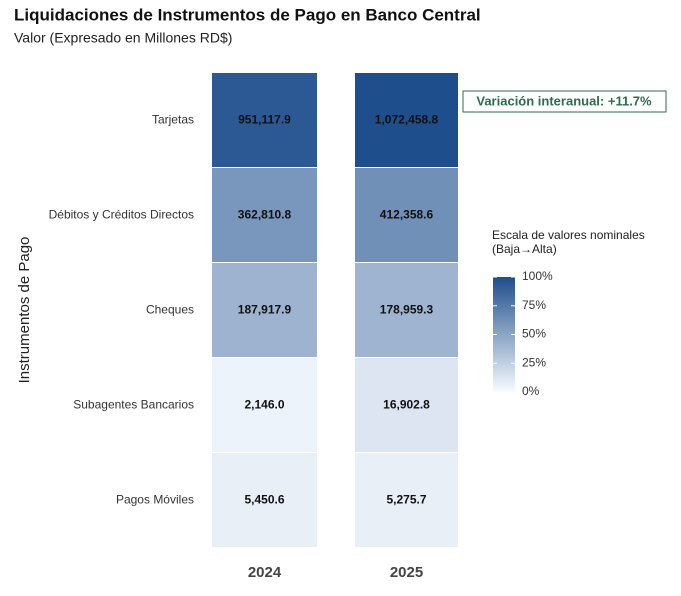 Image resolution: width=681 pixels, height=596 pixels. Describe the element at coordinates (121, 215) in the screenshot. I see `y-tick-label: Débitos y Créditos Directos` at that location.